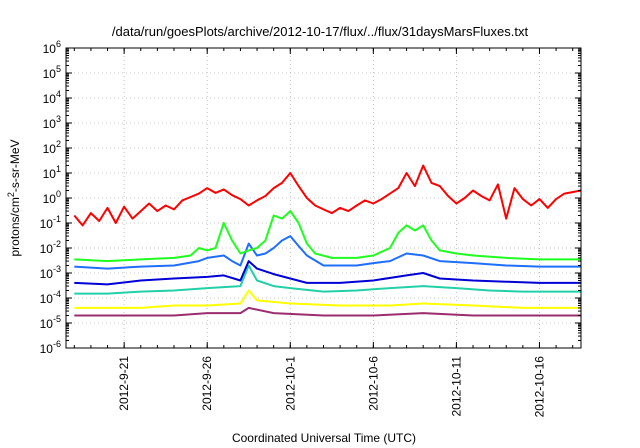  Describe the element at coordinates (52, 122) in the screenshot. I see `y-tick-label: 10³` at that location.